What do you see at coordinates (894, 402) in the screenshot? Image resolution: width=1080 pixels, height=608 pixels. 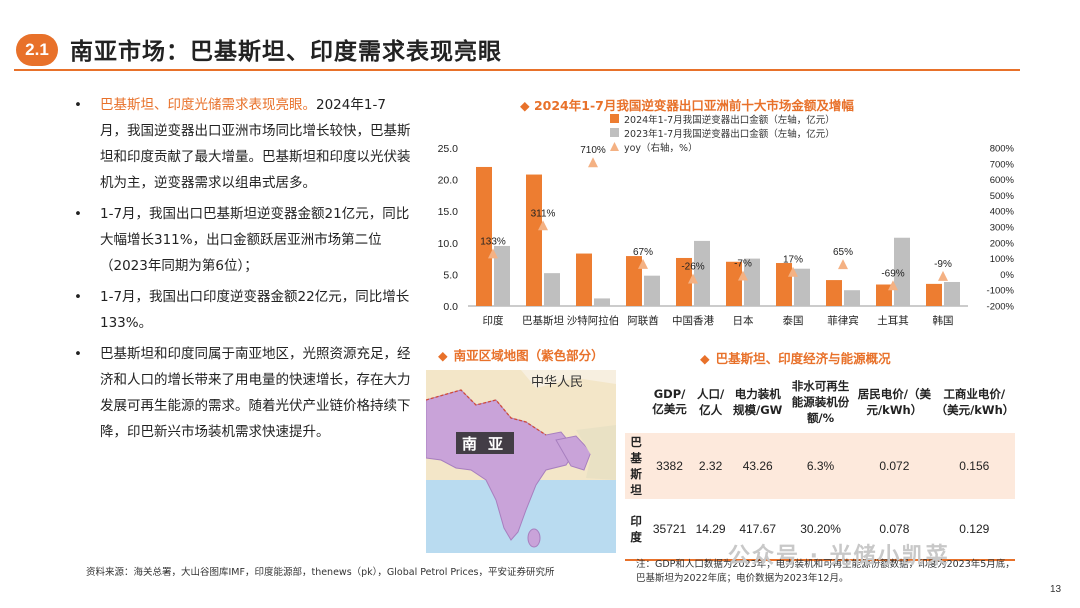 I see `table-header-cell: 居民电价/（美元/kWh）` at bounding box center [894, 402].